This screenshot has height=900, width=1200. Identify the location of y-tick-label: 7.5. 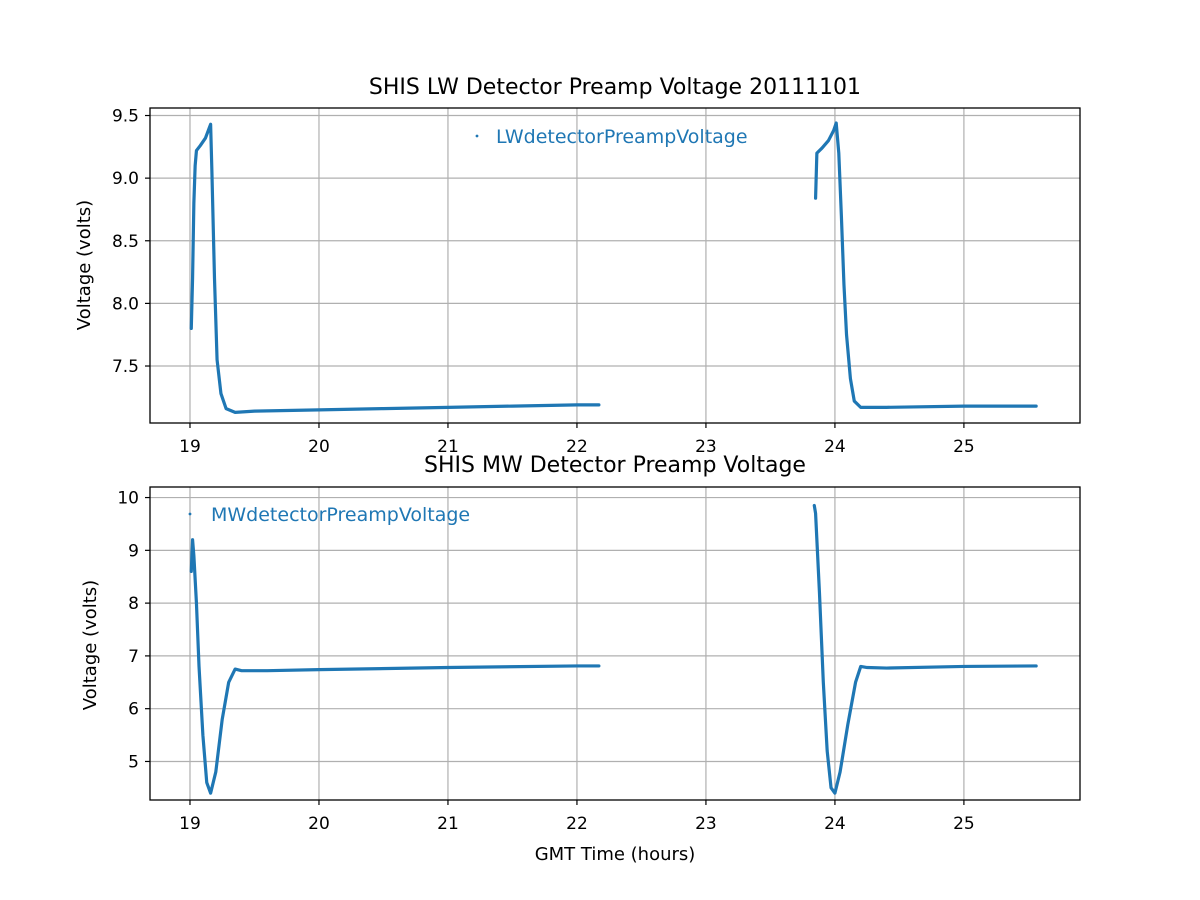
(125, 367).